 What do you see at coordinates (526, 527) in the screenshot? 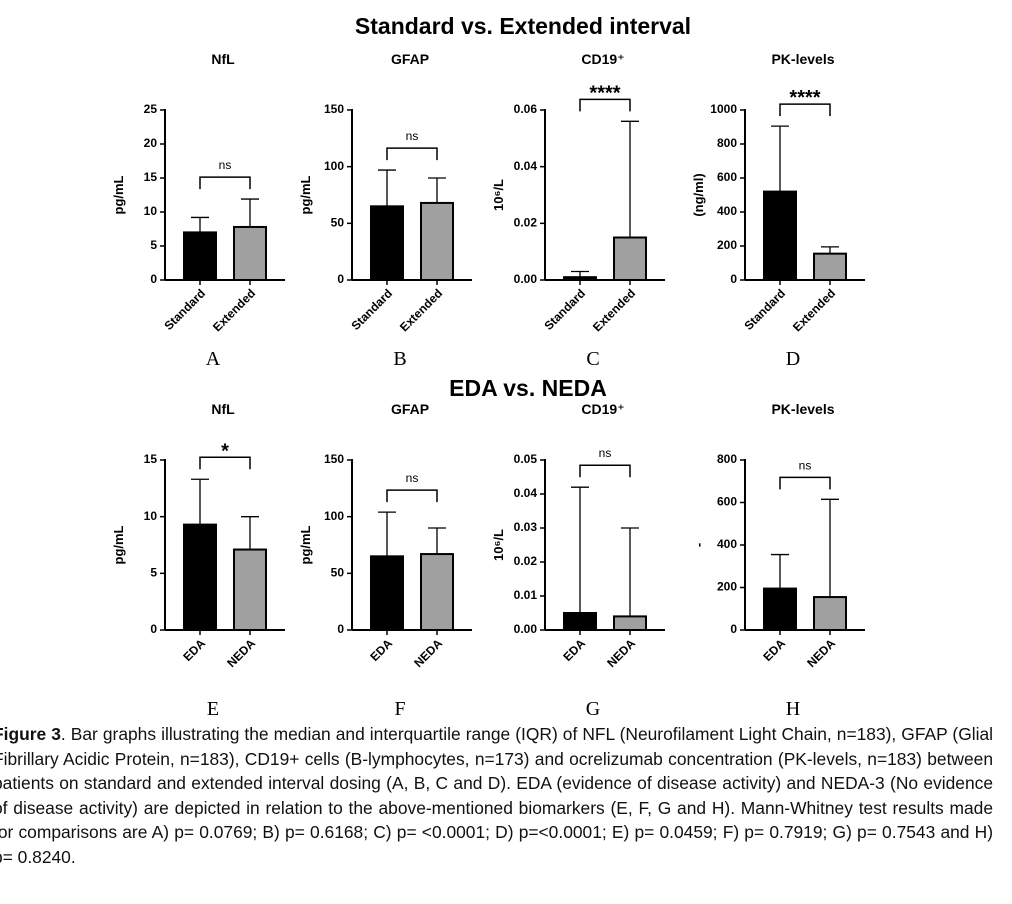
I see `y-tick-label: 0.03` at bounding box center [526, 527].